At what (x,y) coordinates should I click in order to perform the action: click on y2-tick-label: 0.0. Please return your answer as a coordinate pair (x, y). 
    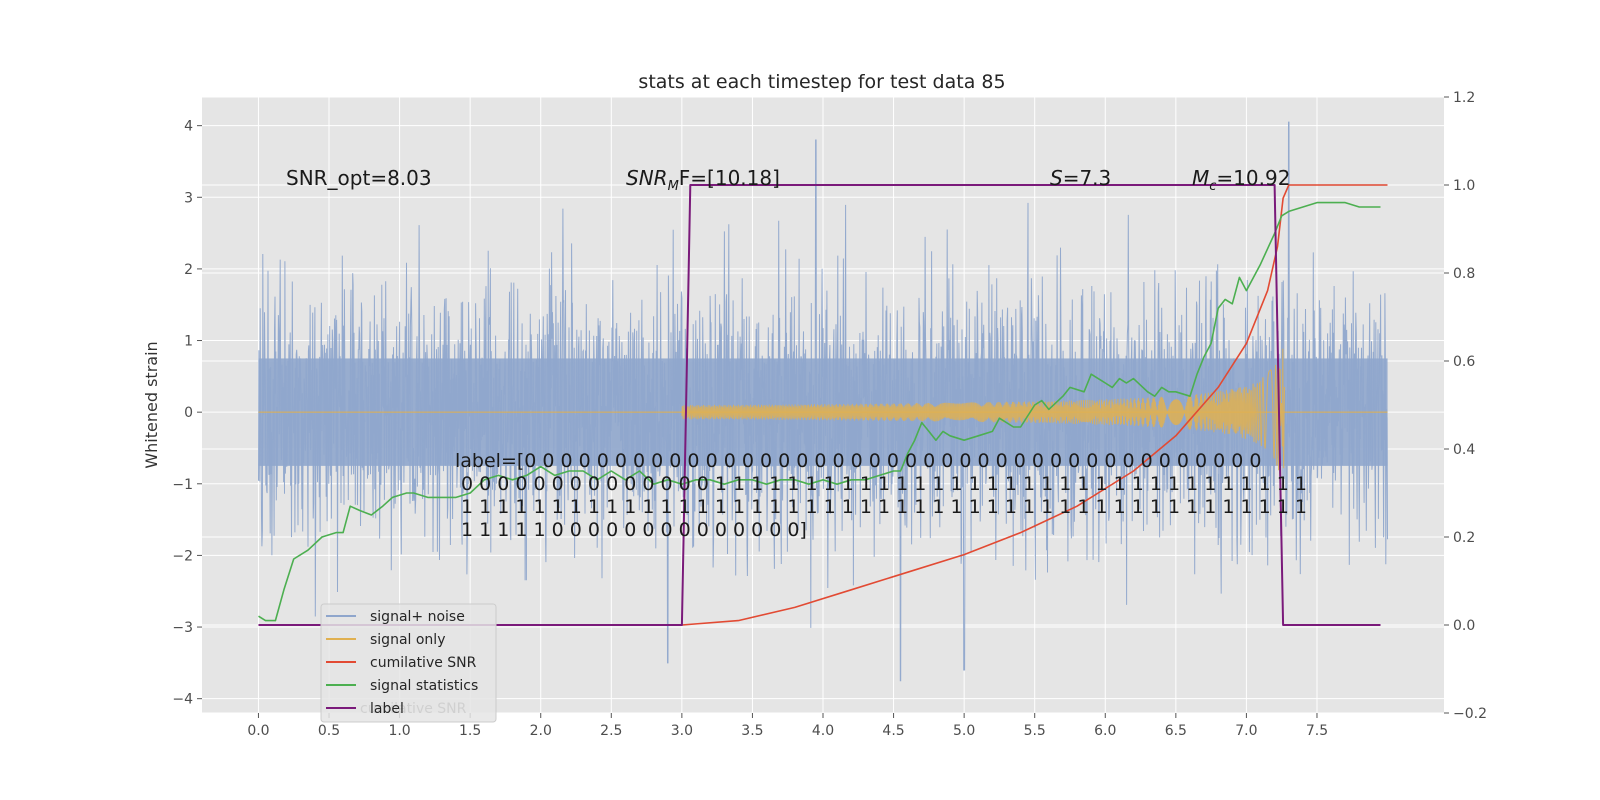
    Looking at the image, I should click on (1464, 626).